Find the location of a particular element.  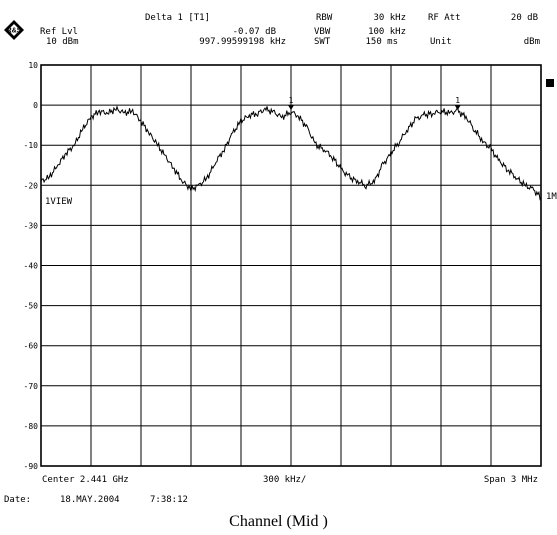

y-tick-label: -80 is located at coordinates (31, 426).